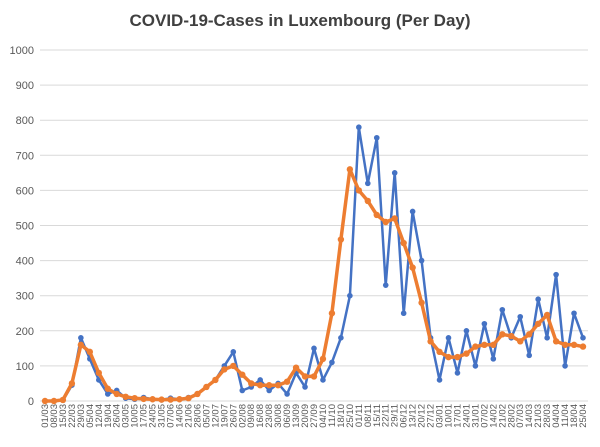  I want to click on x-tick-label: 01/03, so click(45, 416).